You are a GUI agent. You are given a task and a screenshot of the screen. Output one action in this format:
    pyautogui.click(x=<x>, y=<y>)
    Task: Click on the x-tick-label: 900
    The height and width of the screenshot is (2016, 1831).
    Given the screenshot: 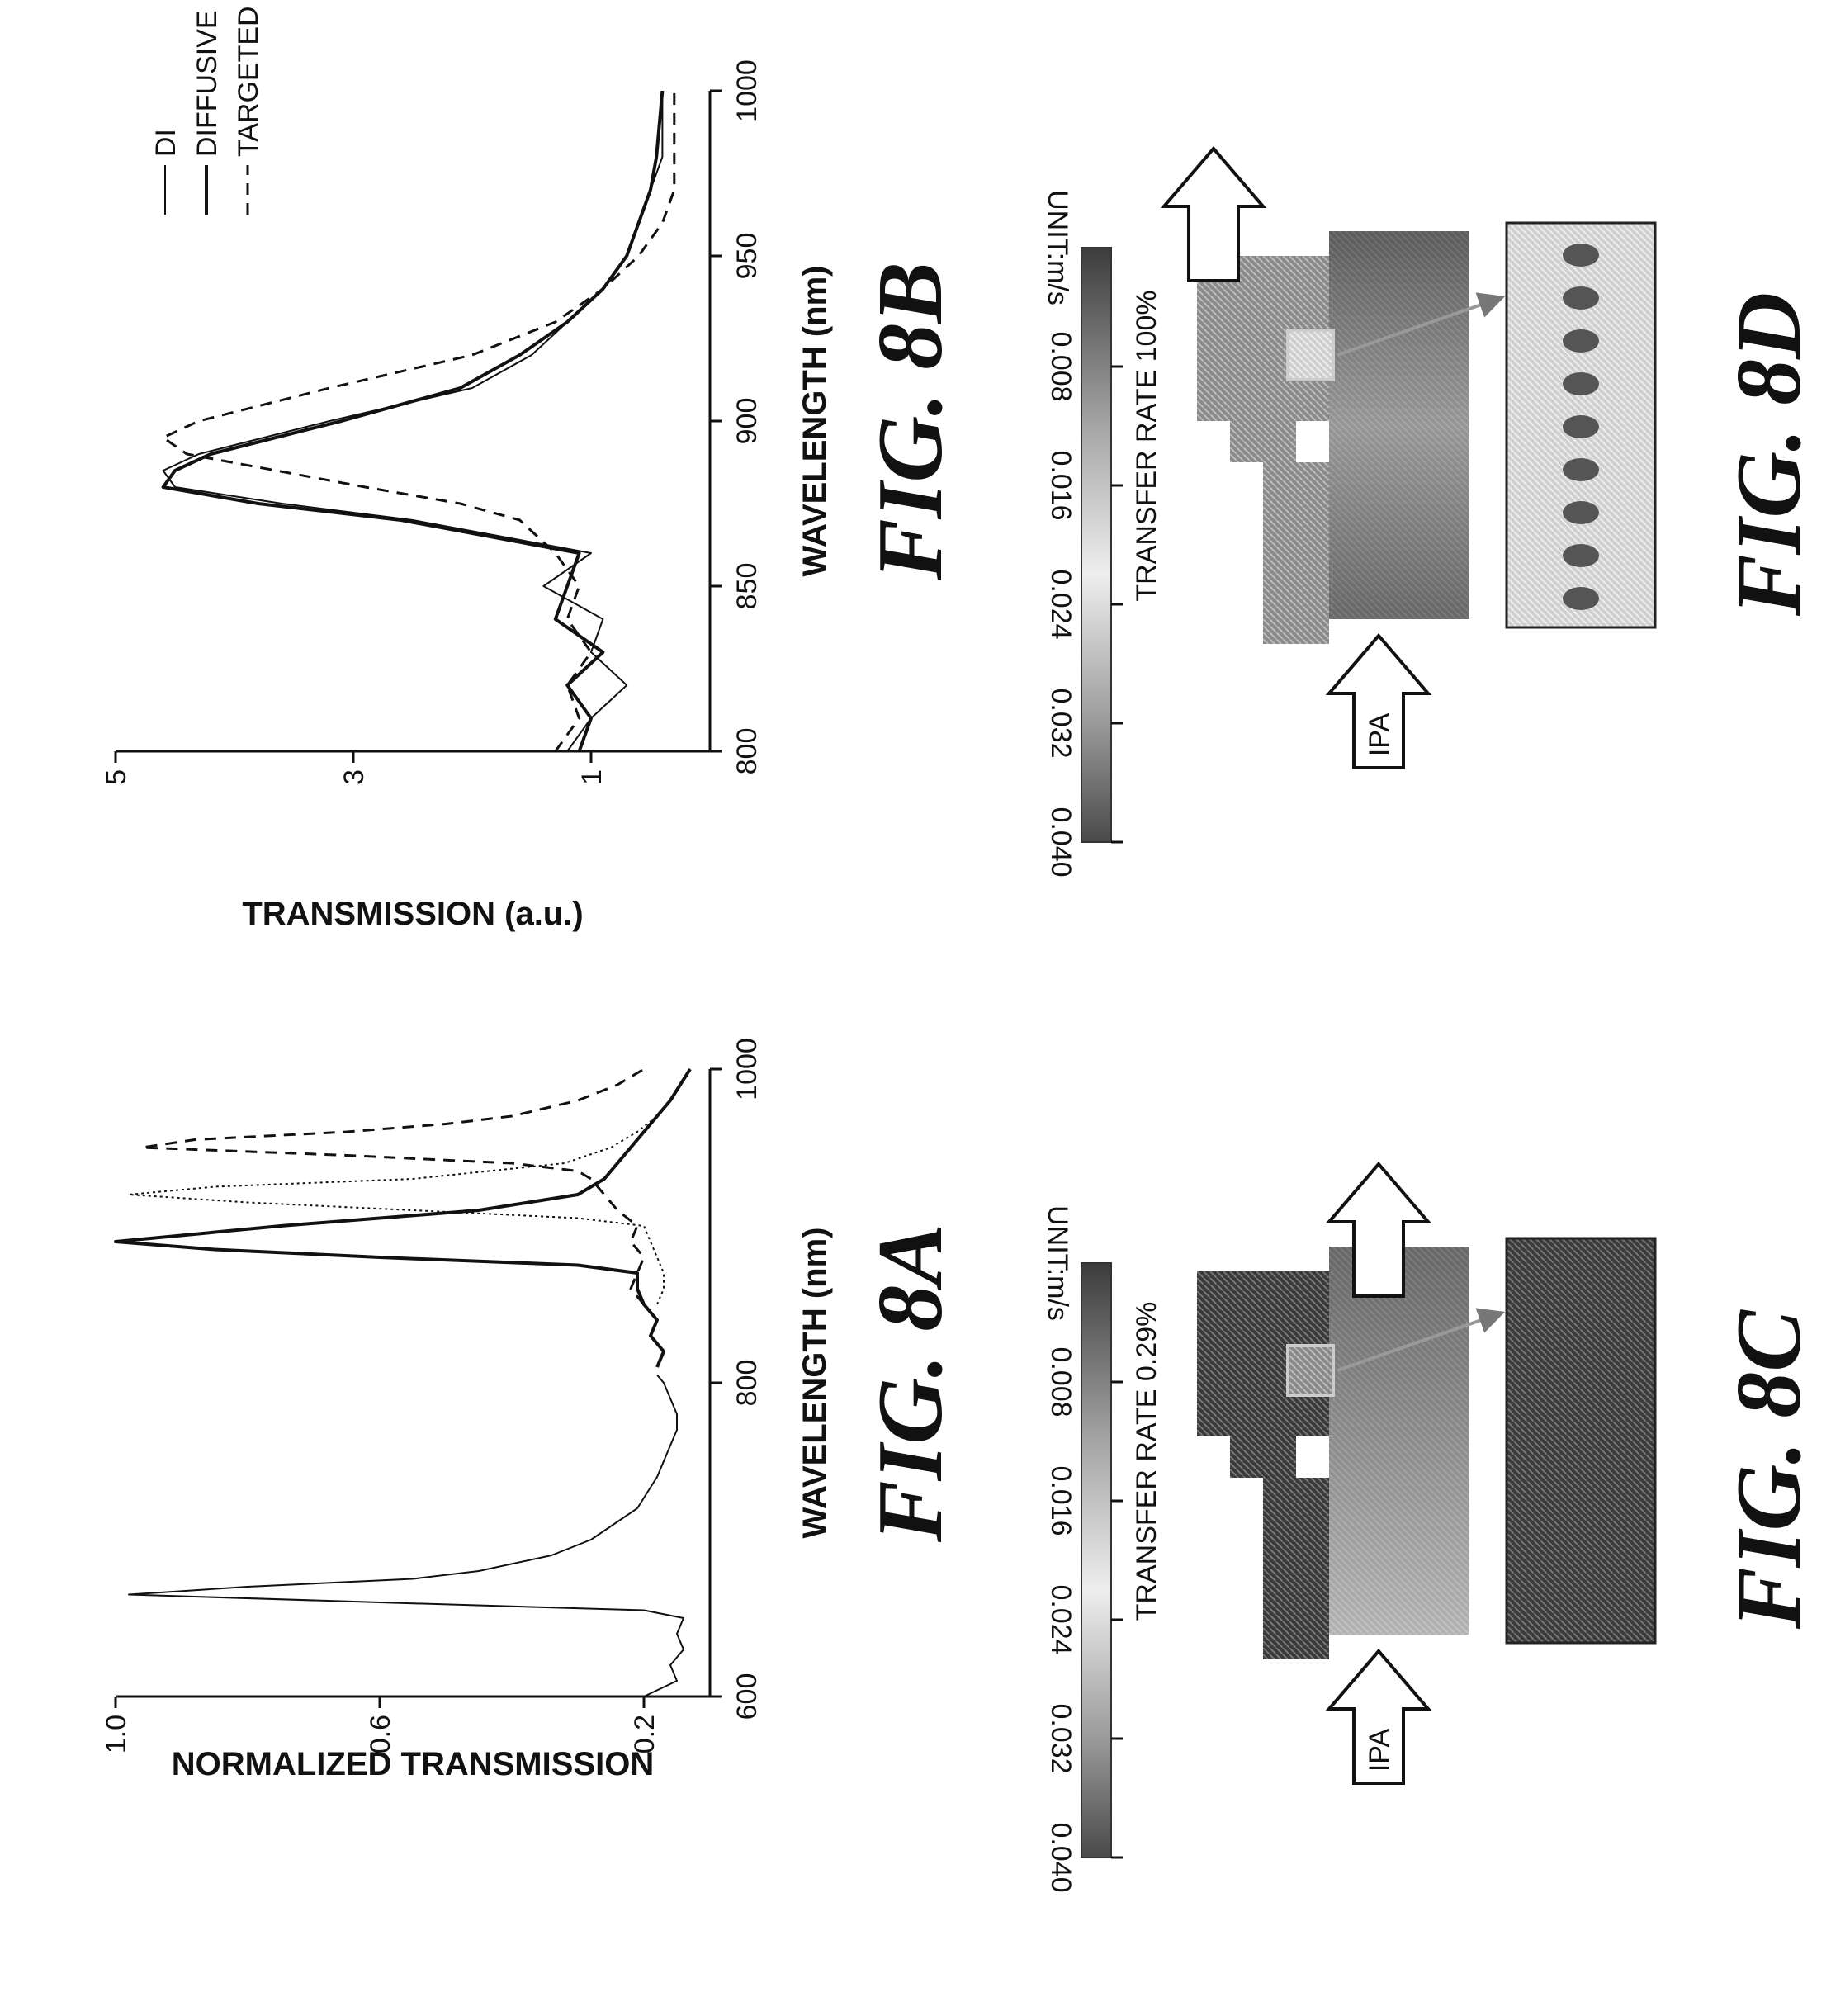 What is the action you would take?
    pyautogui.click(x=747, y=421)
    